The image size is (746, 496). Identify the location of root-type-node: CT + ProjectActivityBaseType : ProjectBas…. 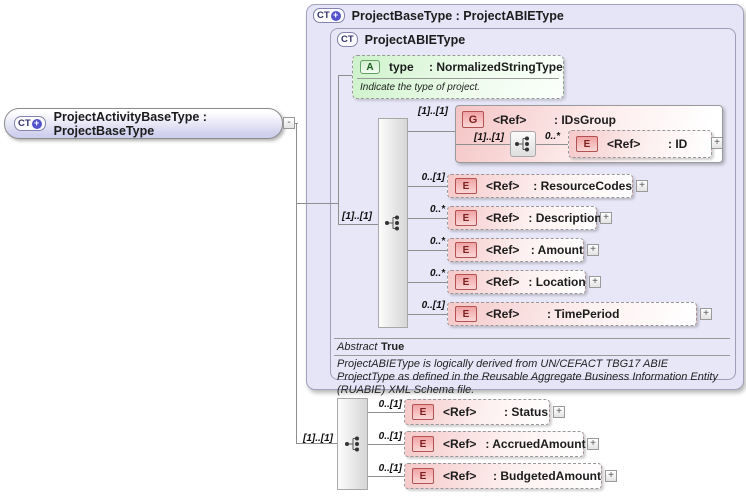
(143, 123).